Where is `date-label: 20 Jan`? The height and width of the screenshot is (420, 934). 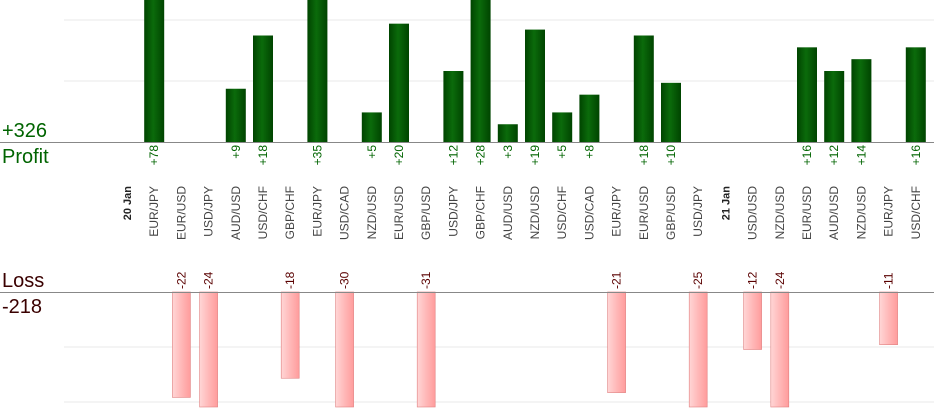
date-label: 20 Jan is located at coordinates (128, 203).